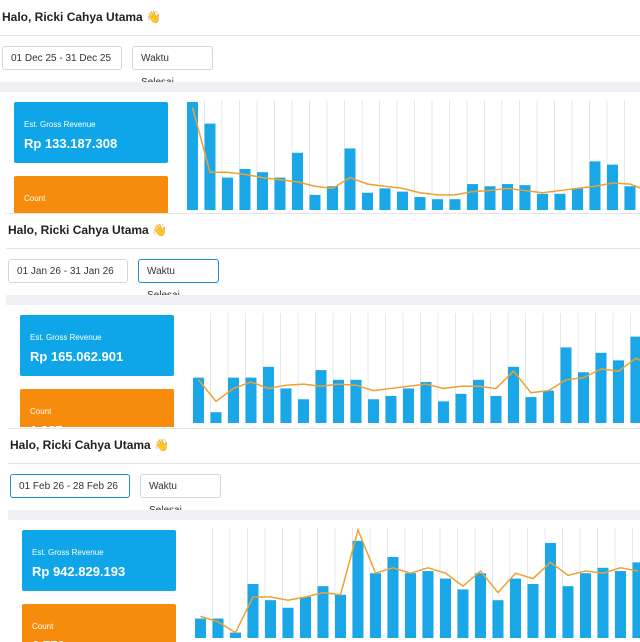  What do you see at coordinates (62, 58) in the screenshot?
I see `date-range-picker: 01 Dec 25 - 31 Dec 25` at bounding box center [62, 58].